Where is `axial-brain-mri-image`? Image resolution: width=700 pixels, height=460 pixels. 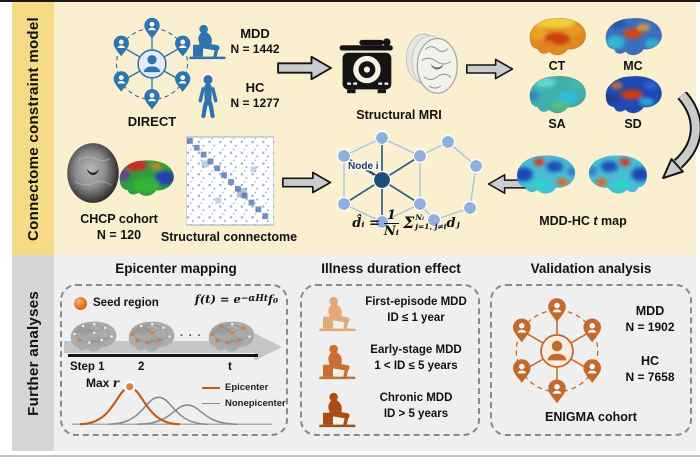
axial-brain-mri-image is located at coordinates (93, 173).